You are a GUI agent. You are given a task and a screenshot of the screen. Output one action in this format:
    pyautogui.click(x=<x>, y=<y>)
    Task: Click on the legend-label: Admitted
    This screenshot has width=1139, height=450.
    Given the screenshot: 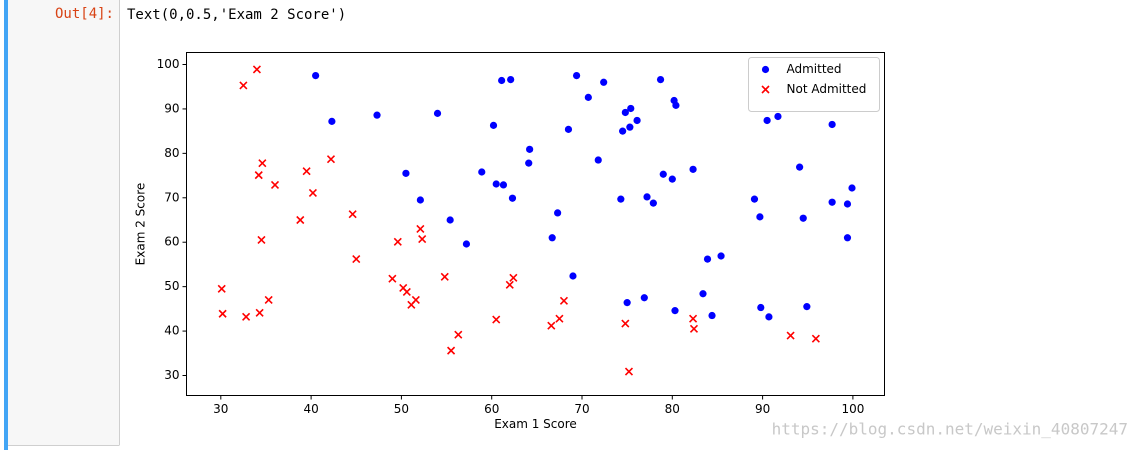 What is the action you would take?
    pyautogui.click(x=814, y=69)
    